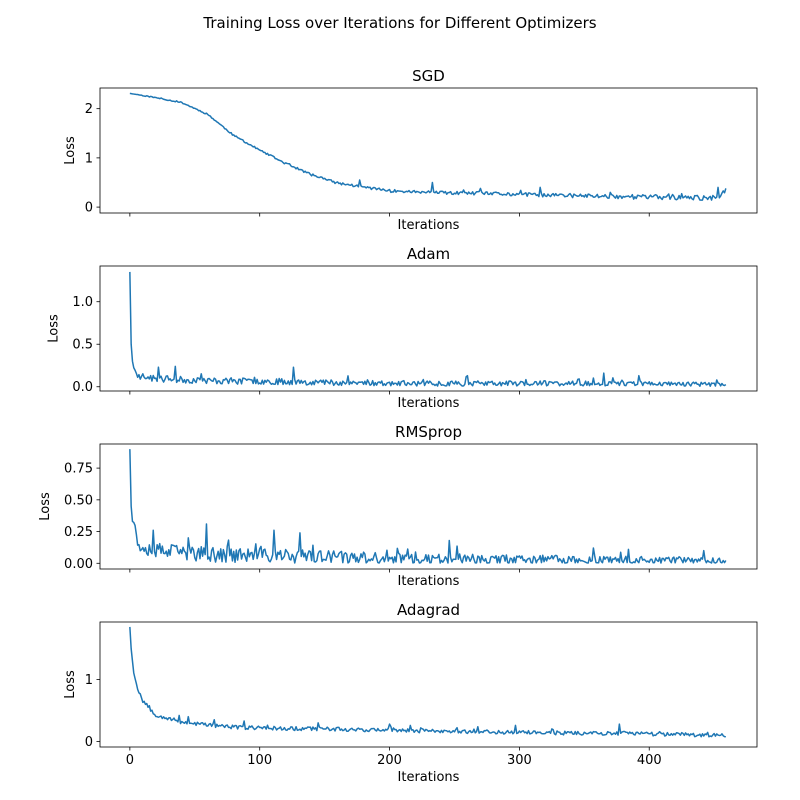 The height and width of the screenshot is (800, 800). I want to click on y-tick-label: 0.75, so click(78, 469).